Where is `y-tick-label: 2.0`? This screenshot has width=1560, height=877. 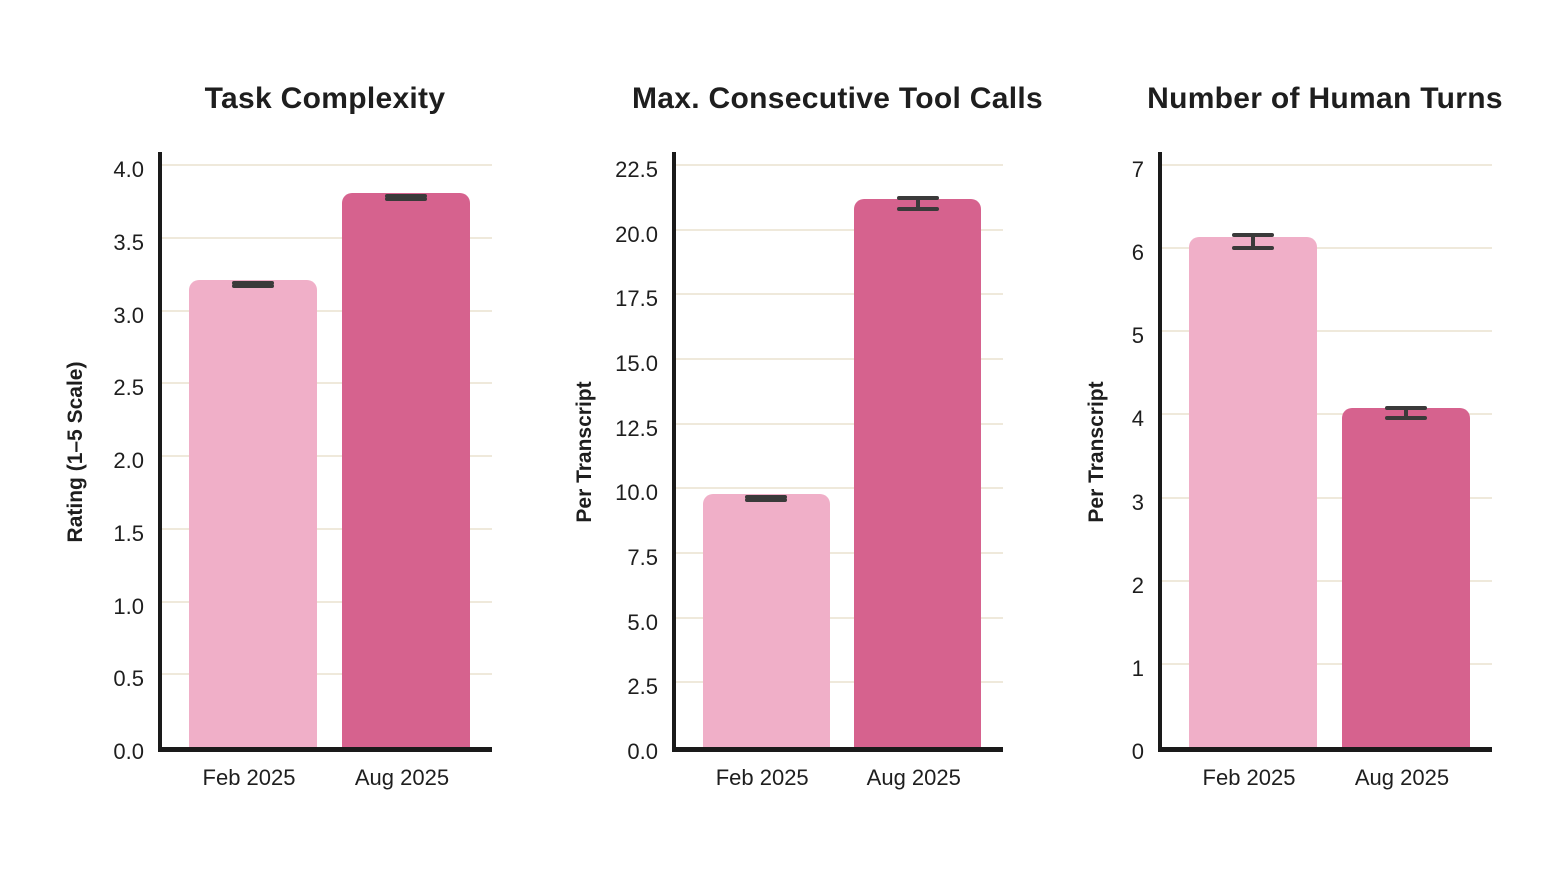
y-tick-label: 2.0 is located at coordinates (128, 460).